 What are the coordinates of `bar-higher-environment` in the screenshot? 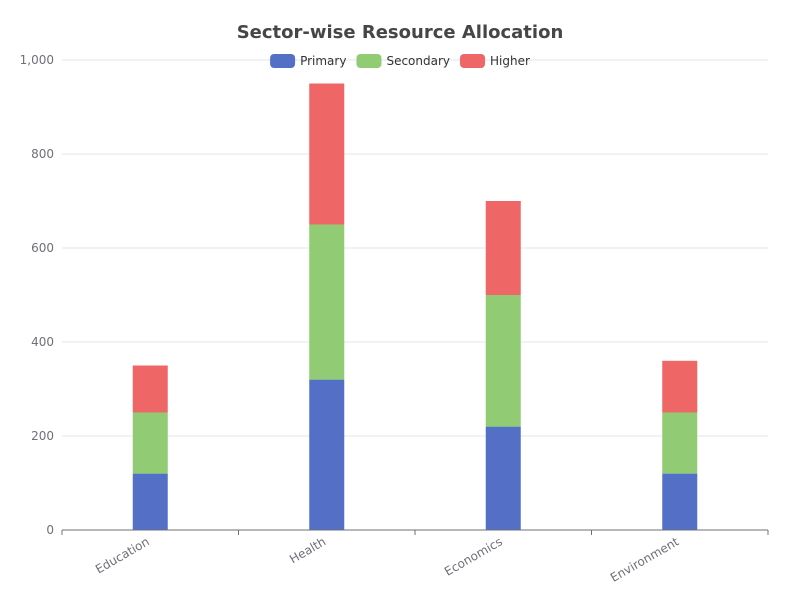 It's located at (680, 386).